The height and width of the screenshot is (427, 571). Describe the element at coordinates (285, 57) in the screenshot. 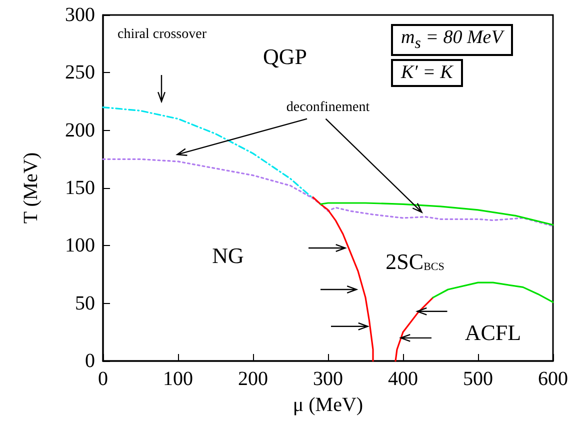

I see `annotation: QGP` at that location.